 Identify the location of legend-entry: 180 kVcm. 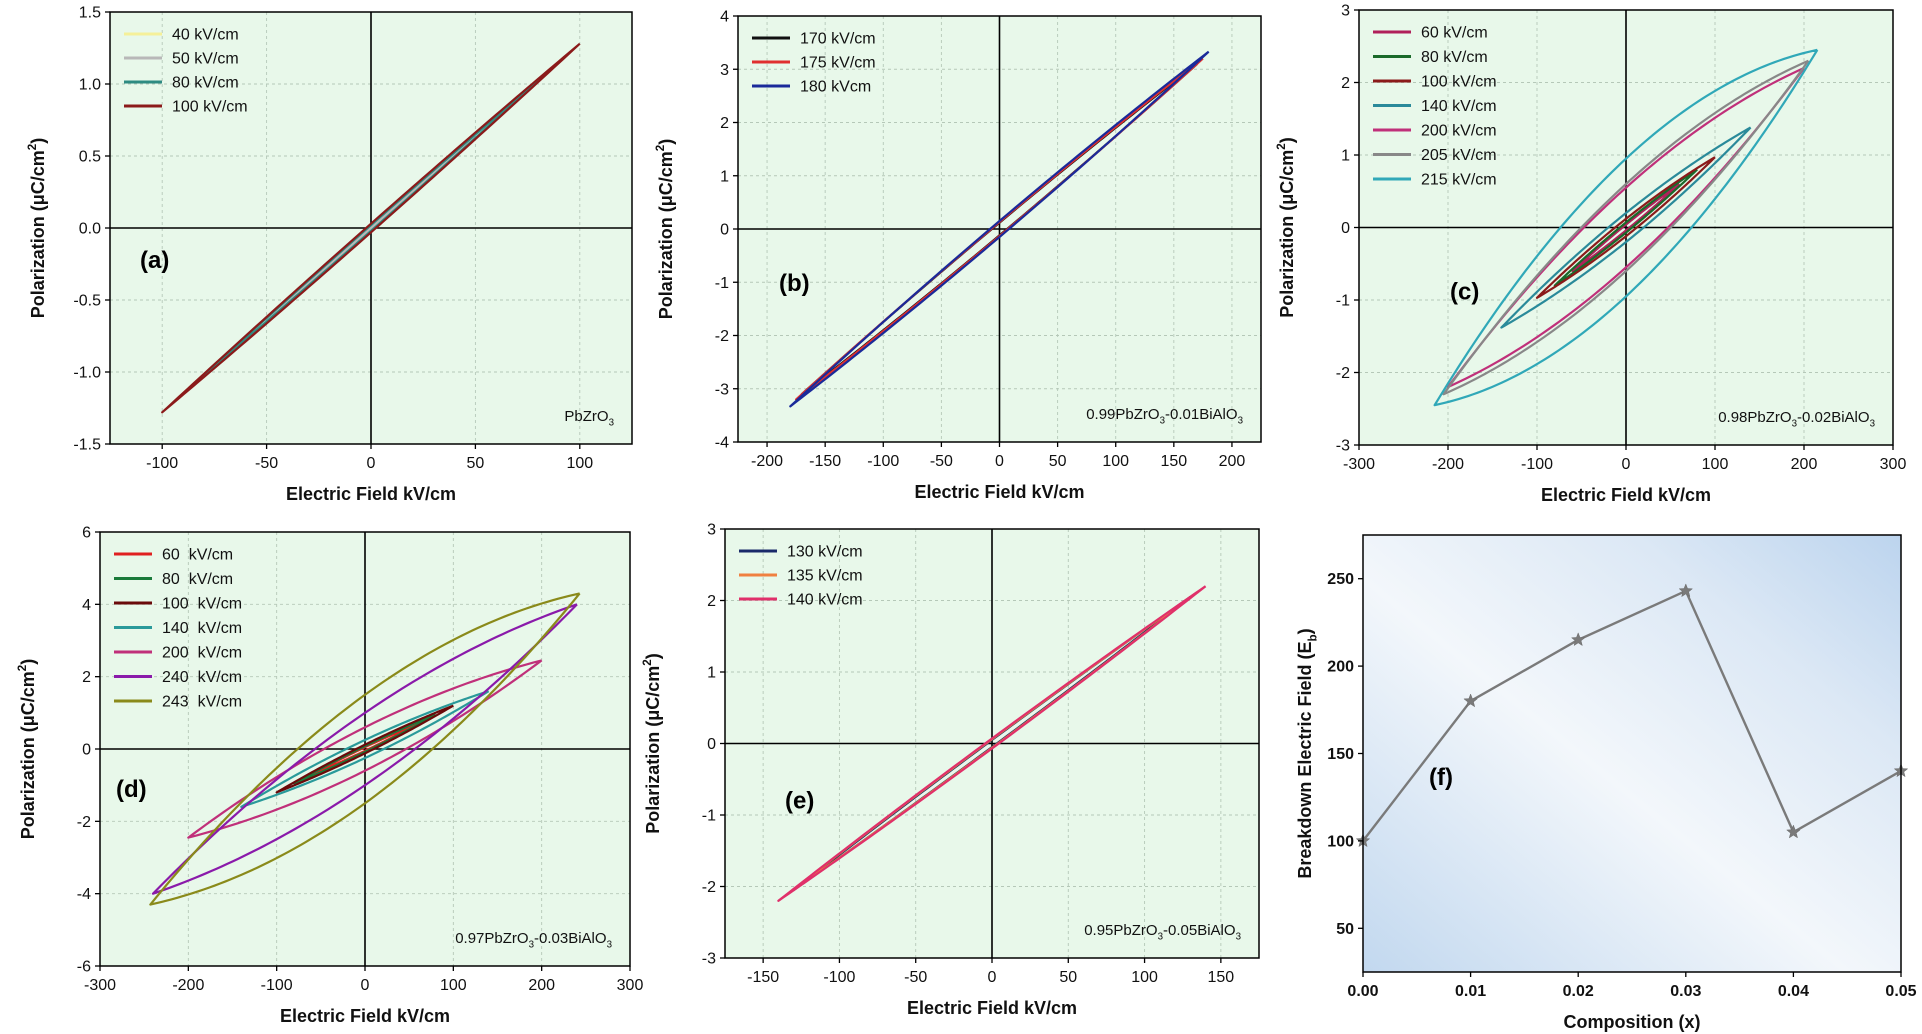
(835, 87).